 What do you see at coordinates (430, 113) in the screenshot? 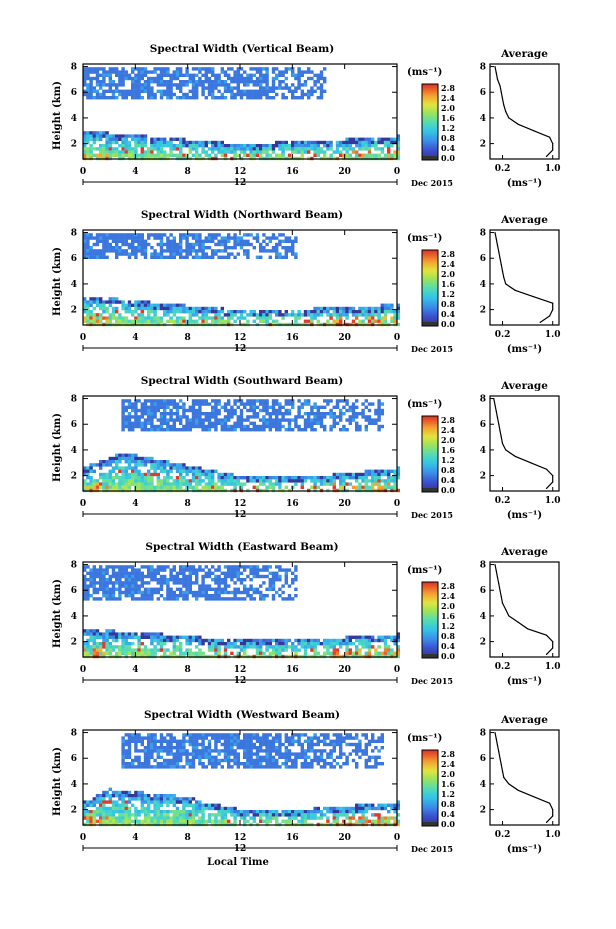
I see `colorbar-segment` at bounding box center [430, 113].